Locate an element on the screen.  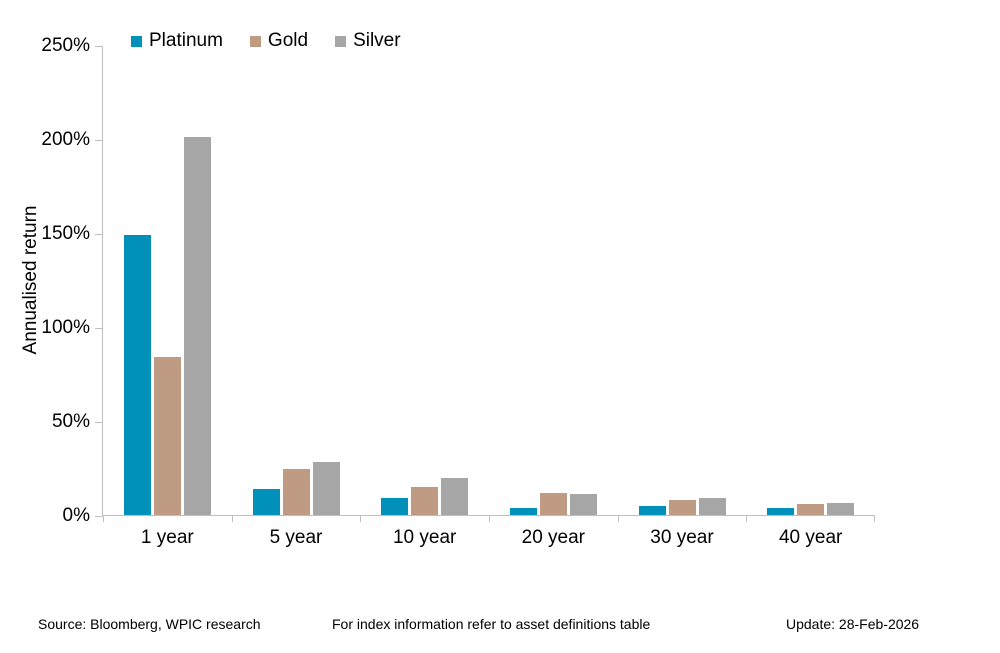
y-tick-label: 100% is located at coordinates (65, 327).